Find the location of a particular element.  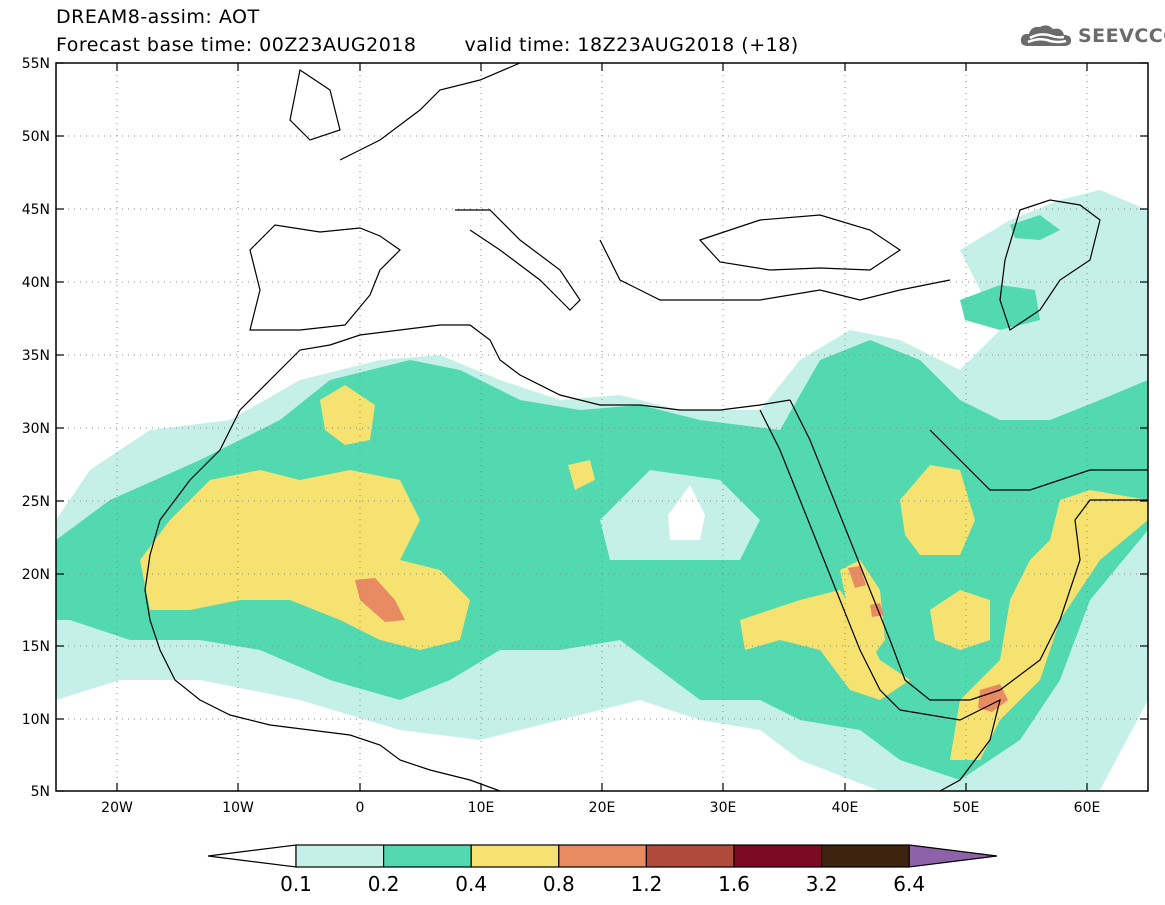

coast-uk is located at coordinates (315, 105).